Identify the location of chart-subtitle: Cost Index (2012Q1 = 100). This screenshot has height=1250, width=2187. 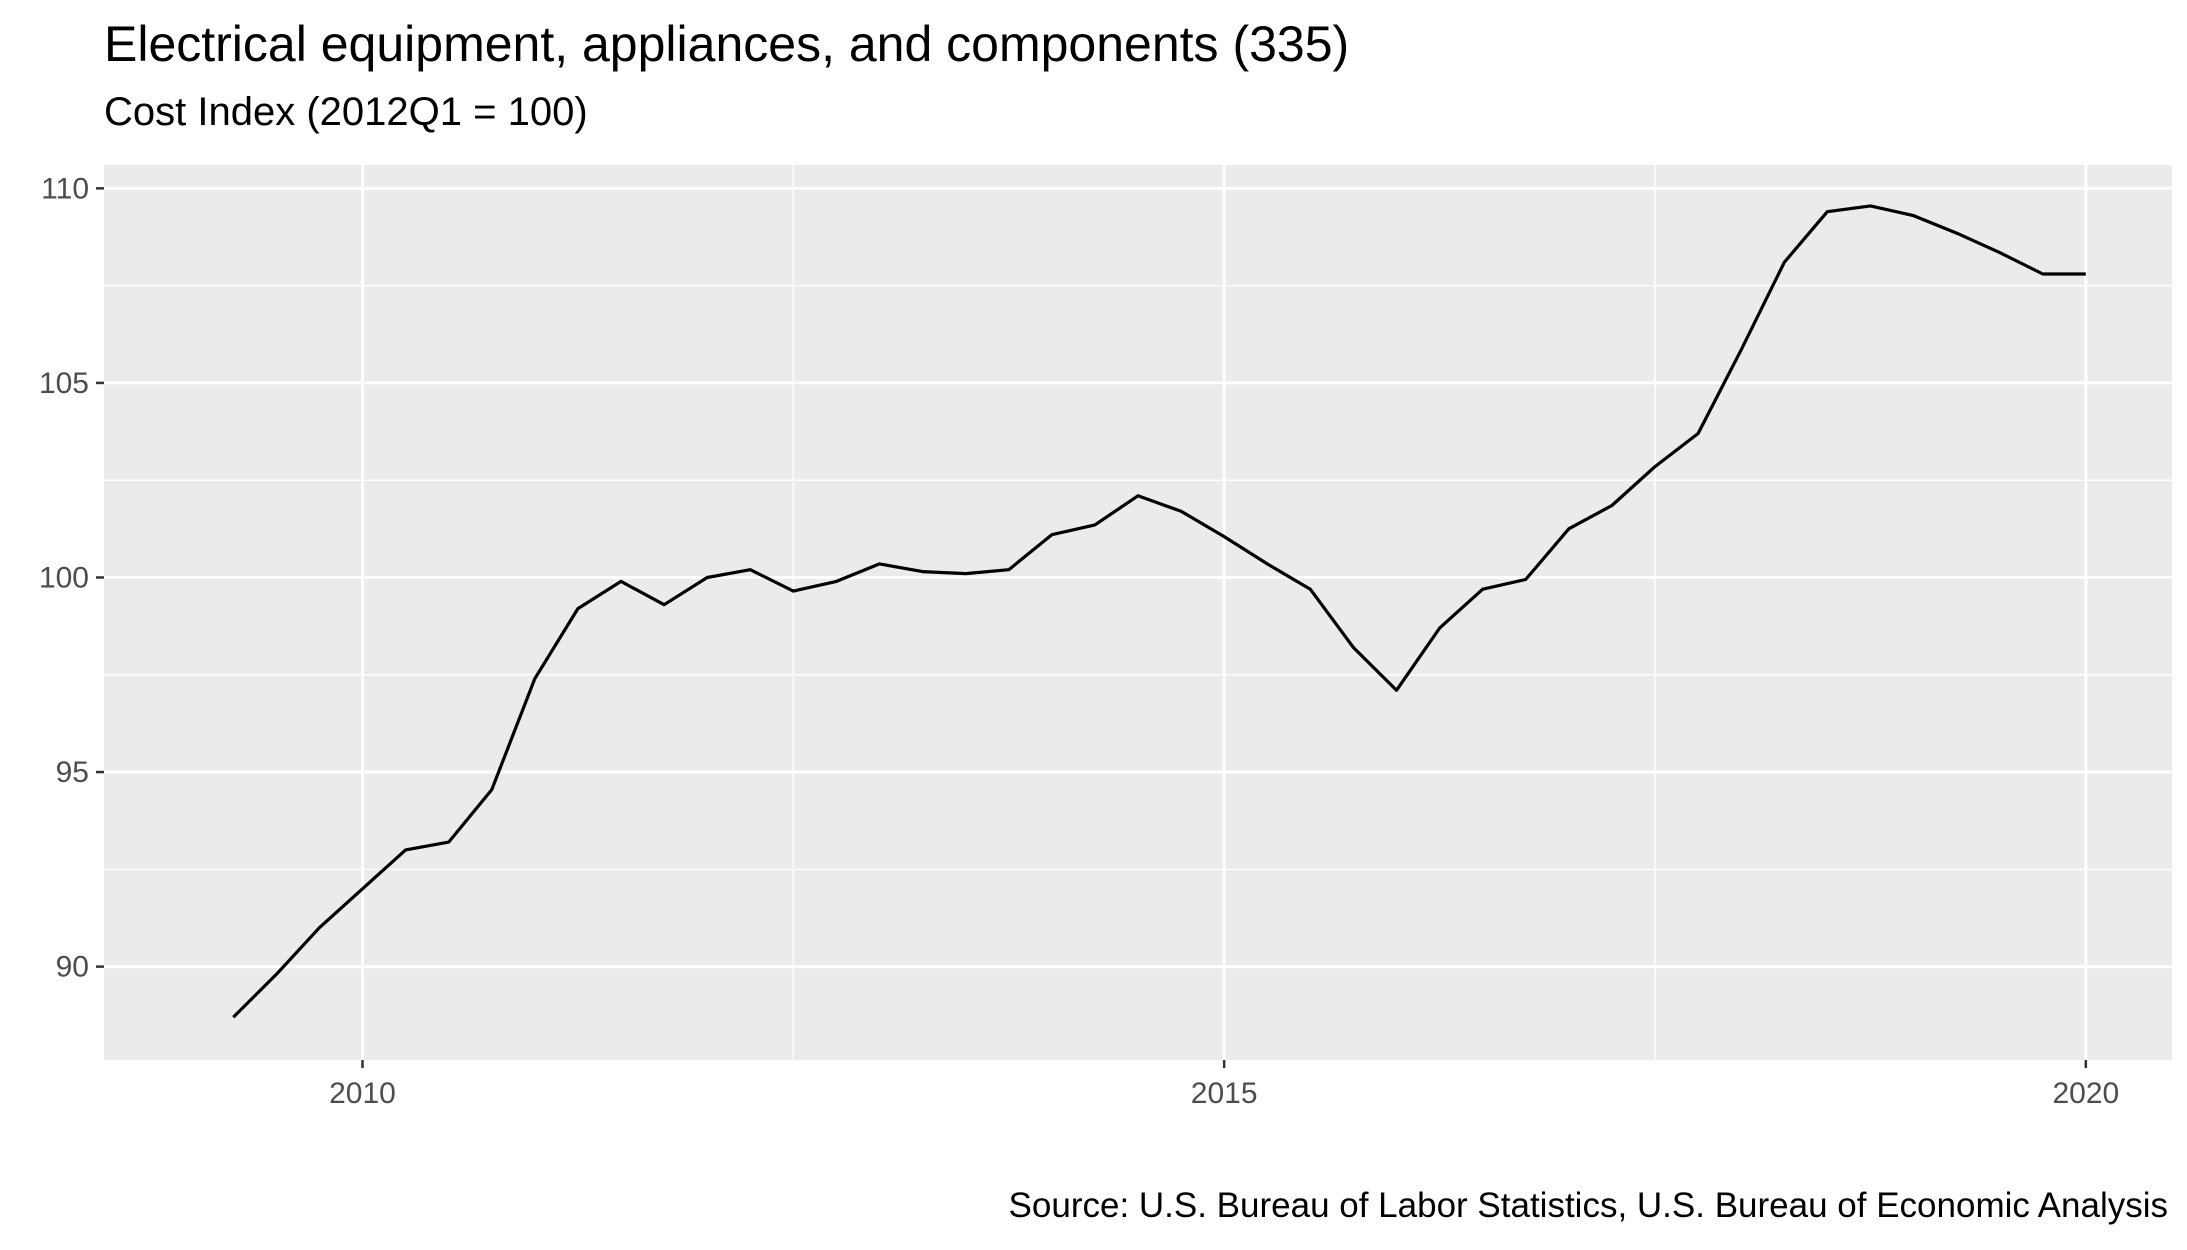
(346, 112).